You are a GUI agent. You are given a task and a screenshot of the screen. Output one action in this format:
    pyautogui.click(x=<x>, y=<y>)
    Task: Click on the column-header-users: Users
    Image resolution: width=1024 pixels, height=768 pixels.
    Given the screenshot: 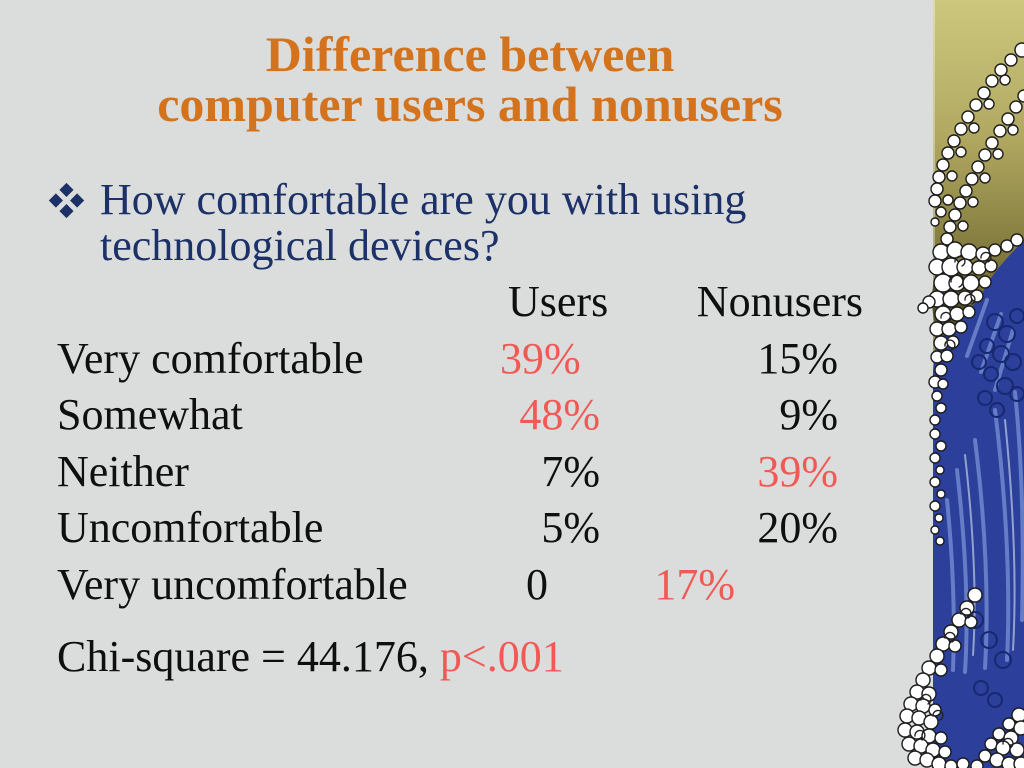 What is the action you would take?
    pyautogui.click(x=558, y=301)
    